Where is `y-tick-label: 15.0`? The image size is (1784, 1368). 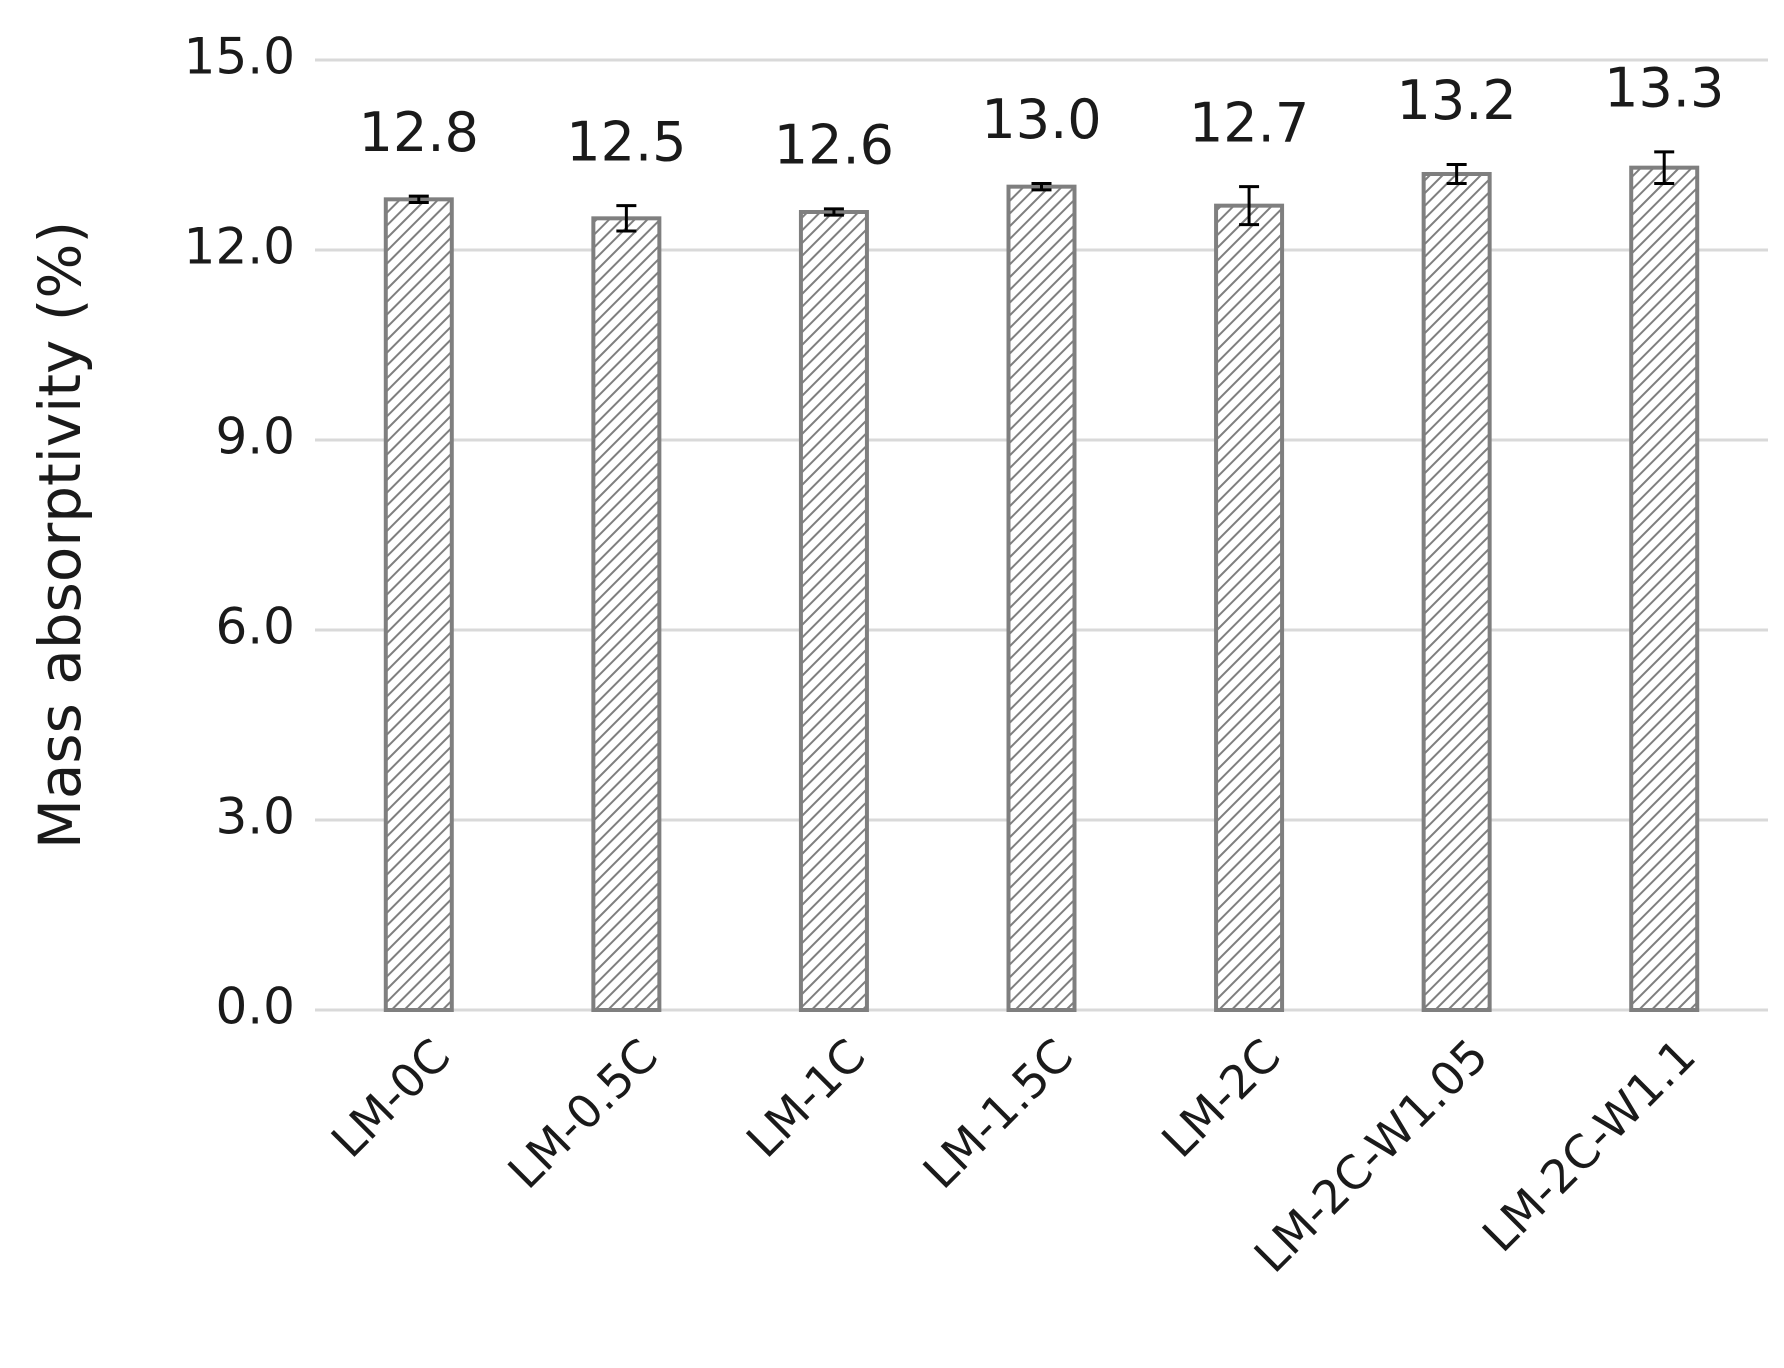
y-tick-label: 15.0 is located at coordinates (239, 57).